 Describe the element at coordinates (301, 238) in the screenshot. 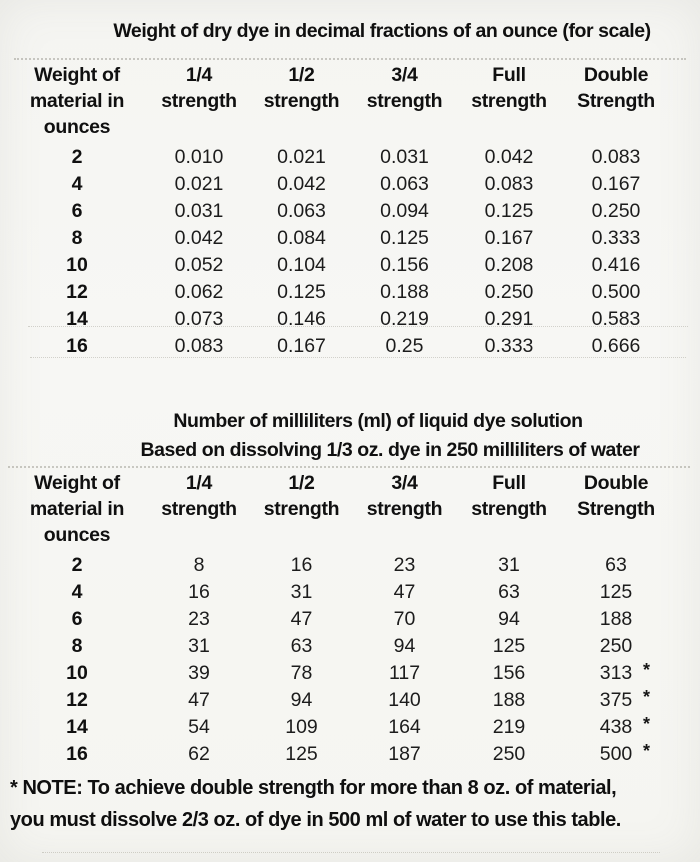

I see `data-cell: 0.084` at that location.